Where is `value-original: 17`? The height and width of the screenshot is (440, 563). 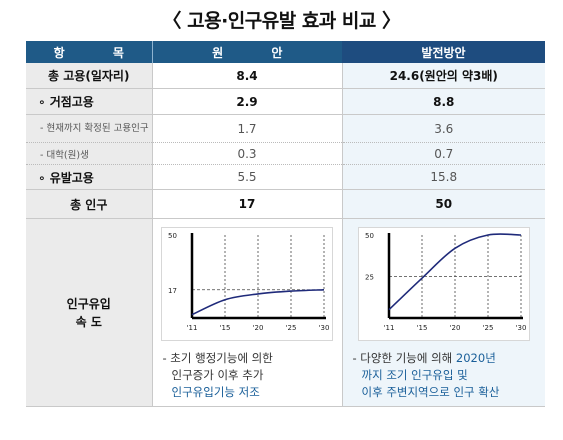 value-original: 17 is located at coordinates (247, 204).